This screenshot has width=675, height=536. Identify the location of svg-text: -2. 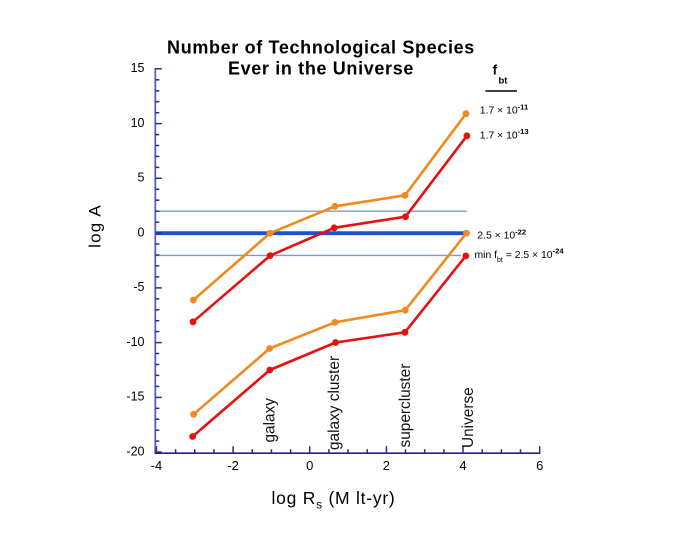
(233, 465).